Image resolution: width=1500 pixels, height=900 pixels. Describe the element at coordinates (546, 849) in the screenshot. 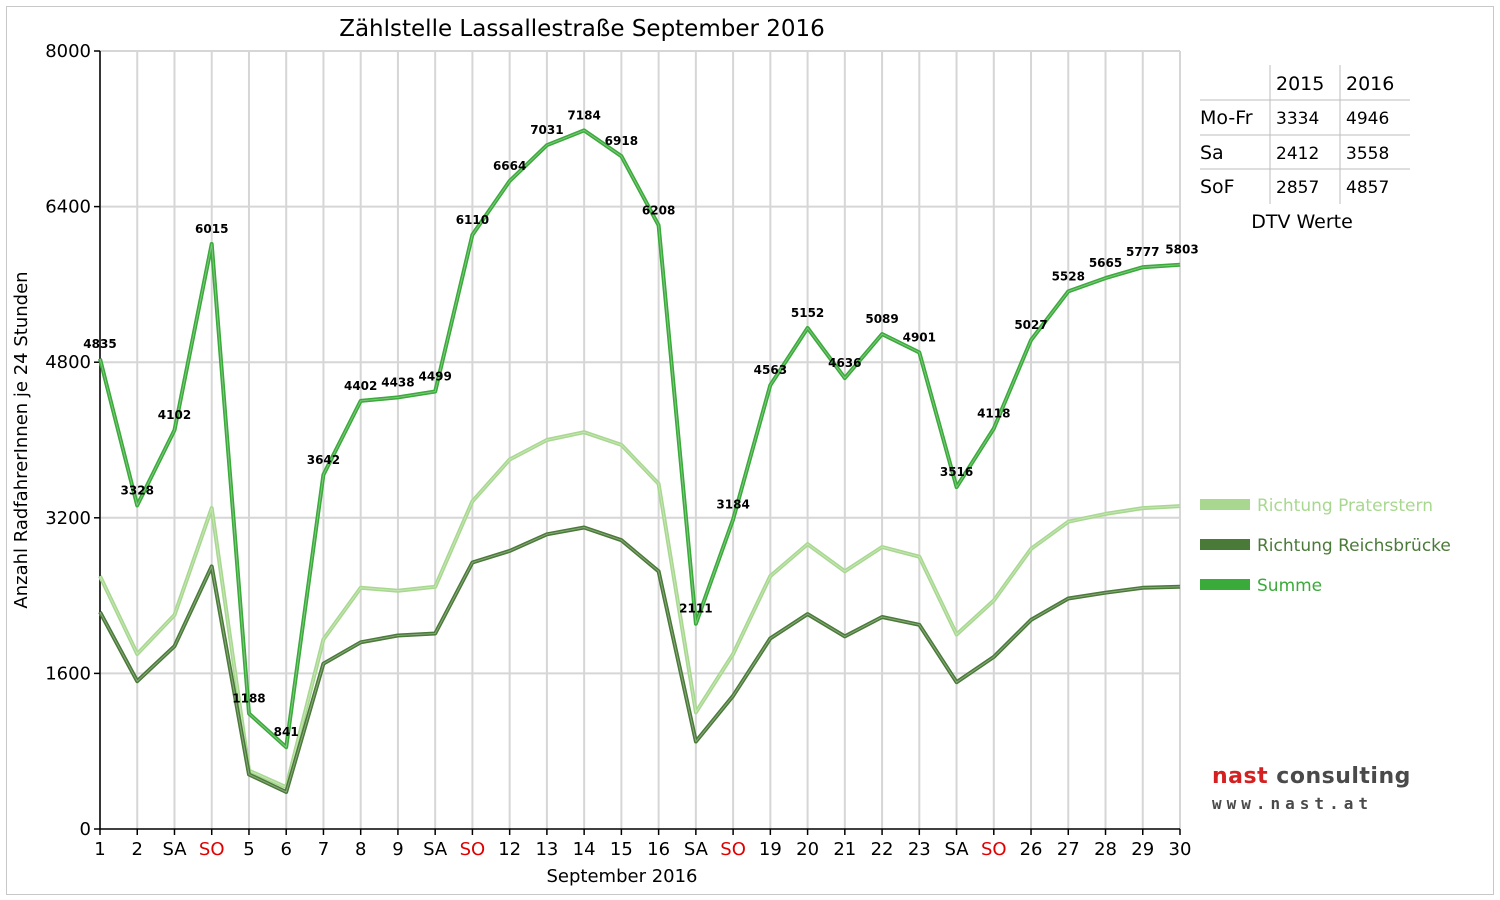

I see `x-tick-label: 13` at that location.